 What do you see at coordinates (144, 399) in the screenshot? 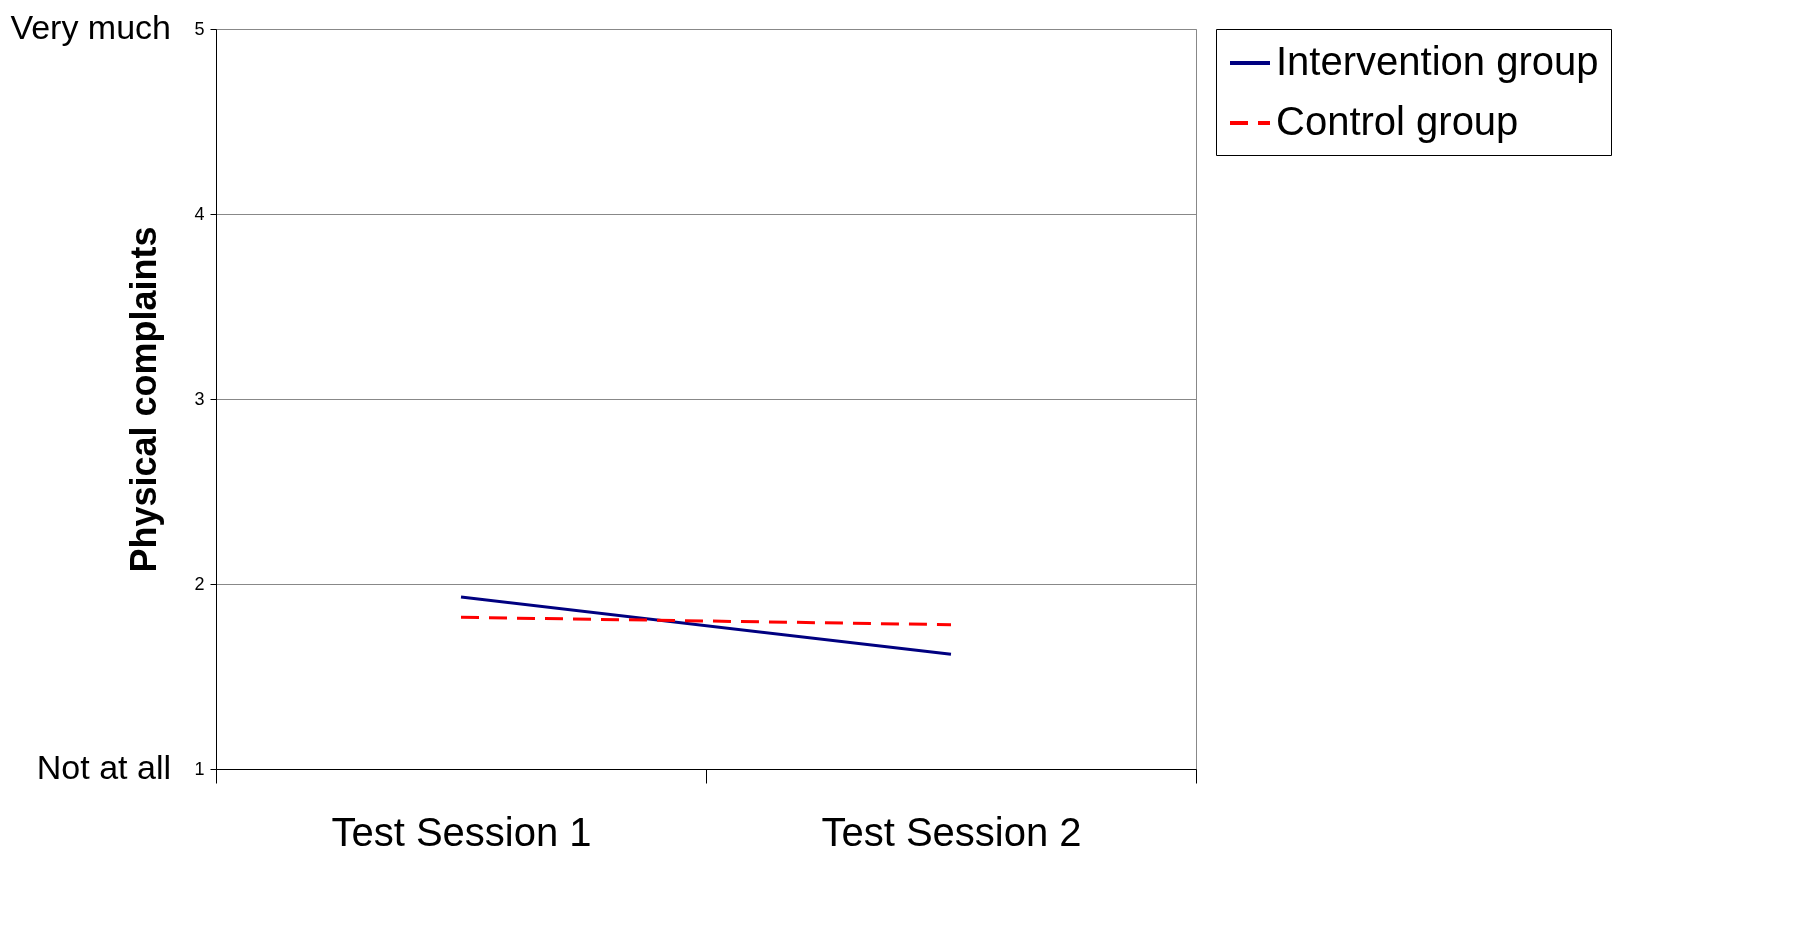
I see `y-axis-title: Physical complaints` at bounding box center [144, 399].